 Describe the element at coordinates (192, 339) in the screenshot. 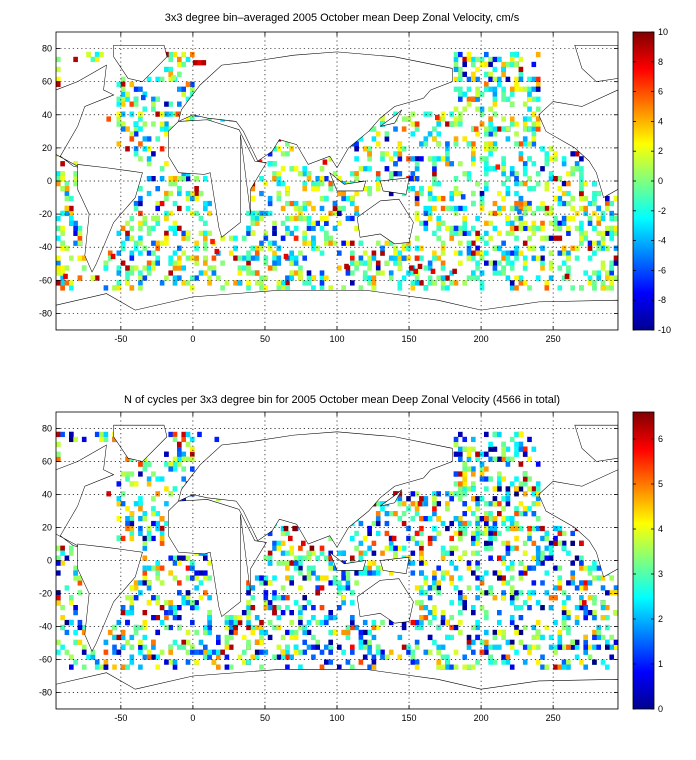

I see `x-tick-label: 0` at that location.